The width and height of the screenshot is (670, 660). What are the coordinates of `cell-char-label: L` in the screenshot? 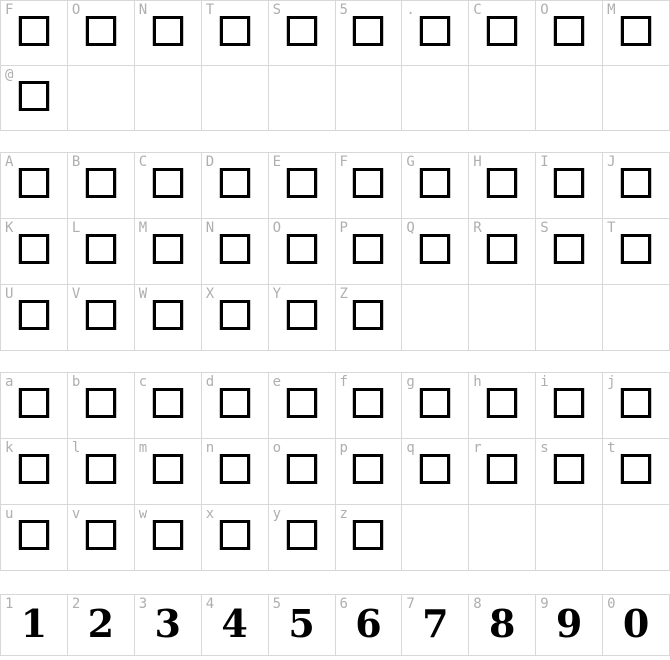 It's located at (76, 228).